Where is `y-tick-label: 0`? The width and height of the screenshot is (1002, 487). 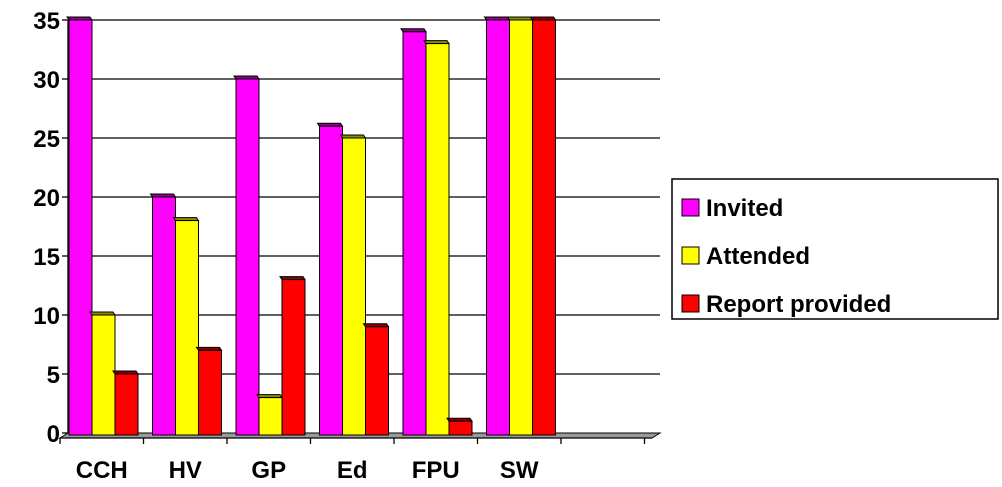 y-tick-label: 0 is located at coordinates (53, 434).